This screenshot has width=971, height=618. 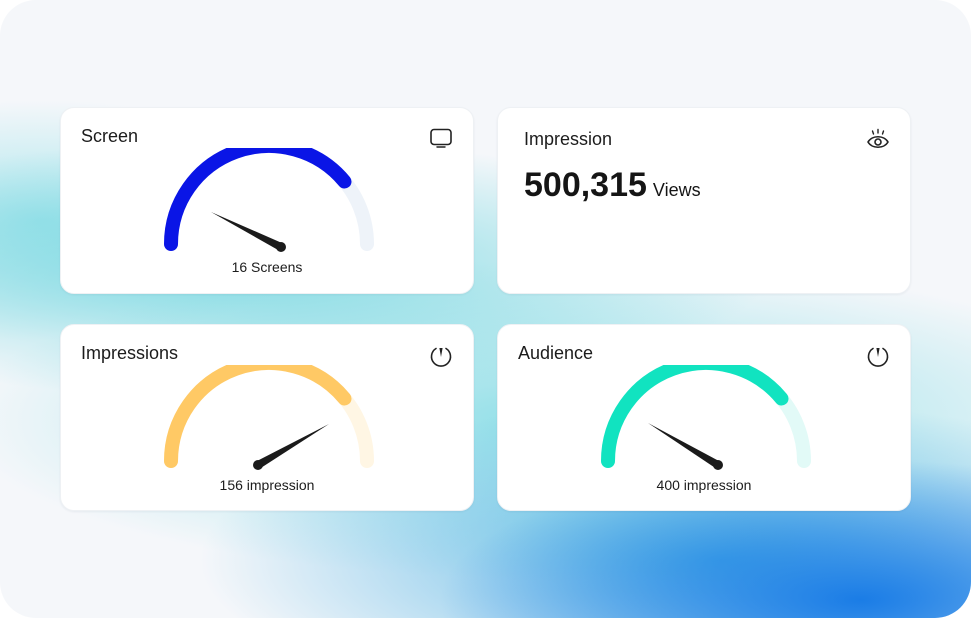 I want to click on impression-value: 500,315 Views, so click(x=612, y=185).